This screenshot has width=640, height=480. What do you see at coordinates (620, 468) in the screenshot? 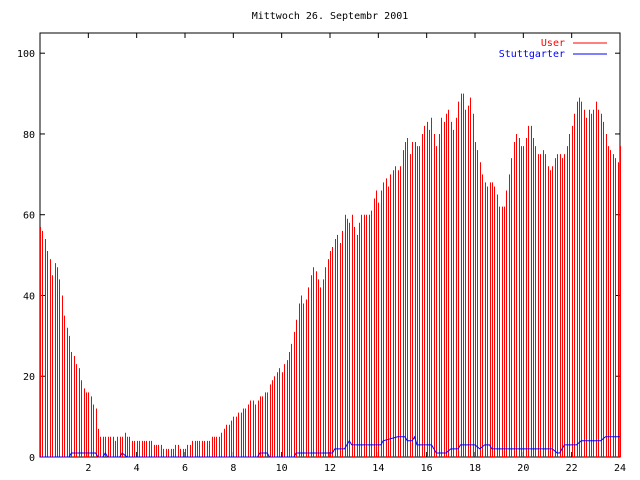
I see `x-tick-label: 24` at bounding box center [620, 468].